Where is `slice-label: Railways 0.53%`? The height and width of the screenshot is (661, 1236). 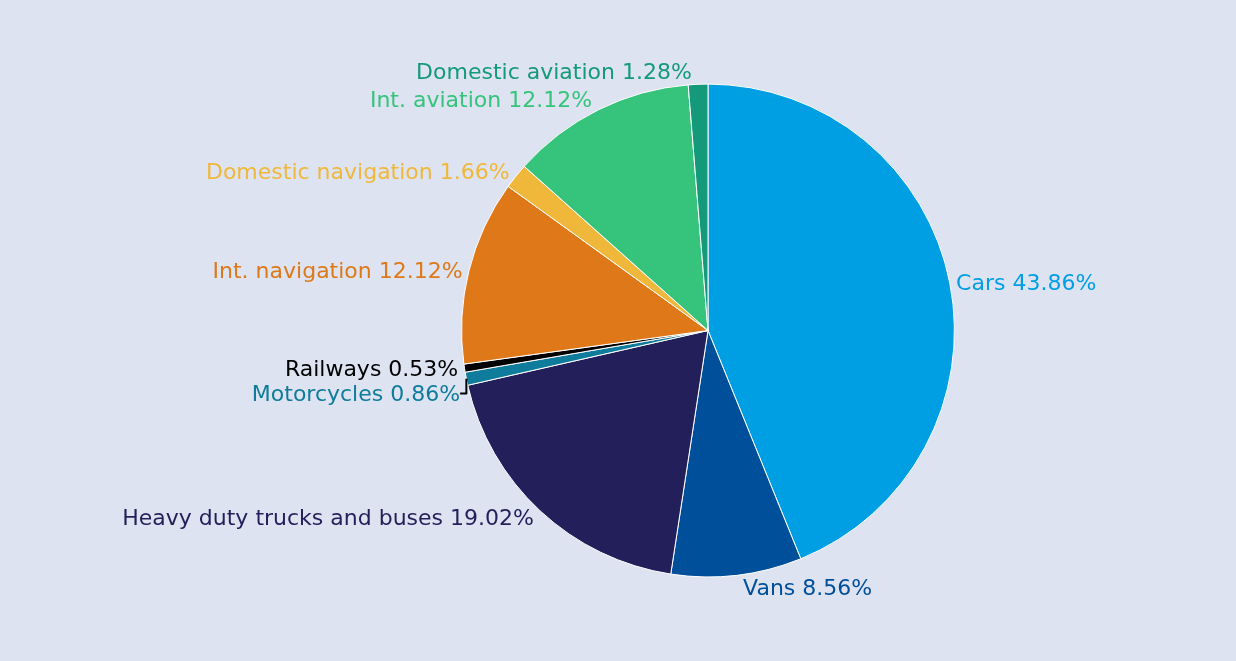 slice-label: Railways 0.53% is located at coordinates (371, 368).